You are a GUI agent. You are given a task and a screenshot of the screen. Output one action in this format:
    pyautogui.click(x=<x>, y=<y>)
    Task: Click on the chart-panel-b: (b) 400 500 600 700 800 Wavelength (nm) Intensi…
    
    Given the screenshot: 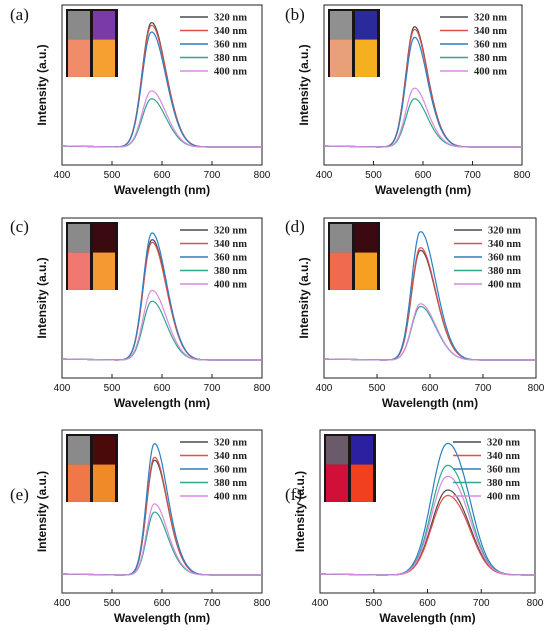 What is the action you would take?
    pyautogui.click(x=408, y=100)
    